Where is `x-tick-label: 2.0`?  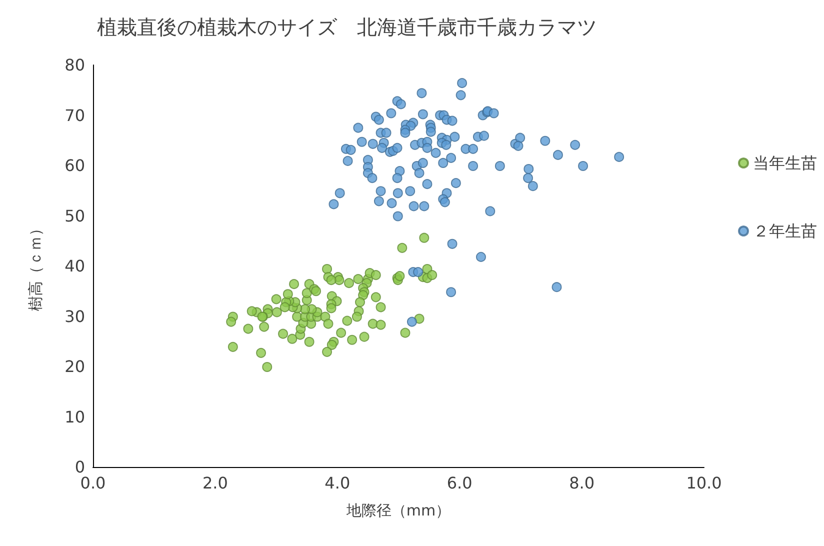
x-tick-label: 2.0 is located at coordinates (215, 483).